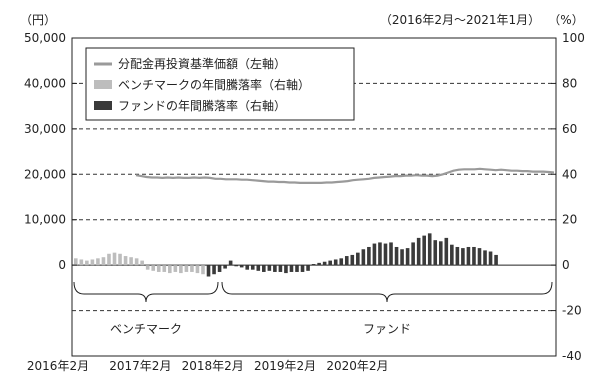  Describe the element at coordinates (460, 20) in the screenshot. I see `period-note: （2016年2月～2021年1月）` at that location.